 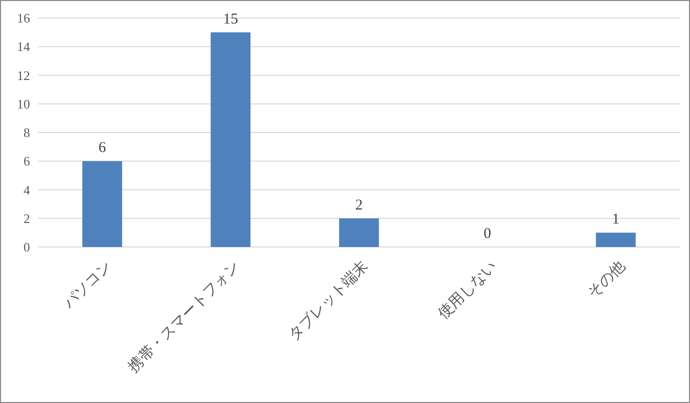 I want to click on y-tick-label: 12, so click(x=23, y=75).